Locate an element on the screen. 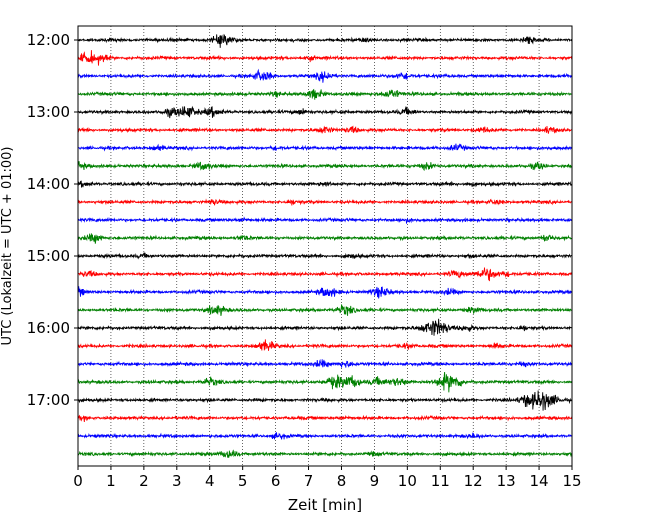  x-tick-label: 11 is located at coordinates (440, 481).